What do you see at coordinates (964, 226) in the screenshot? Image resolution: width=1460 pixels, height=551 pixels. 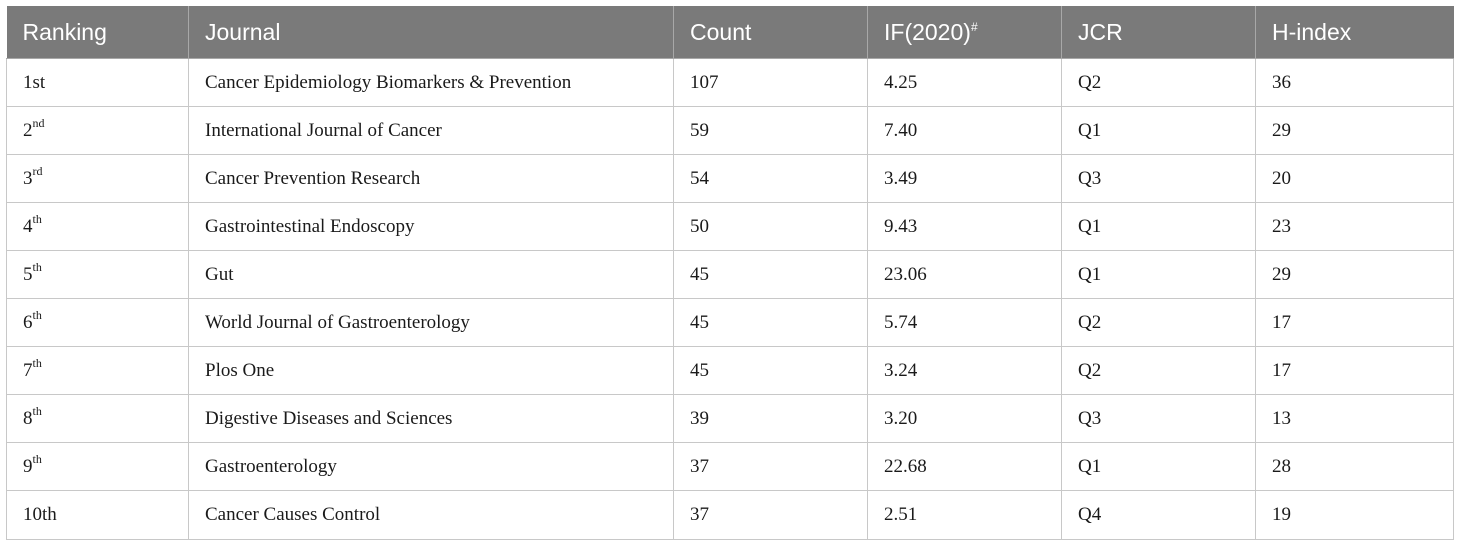 I see `cell-impact-factor: 9.43` at bounding box center [964, 226].